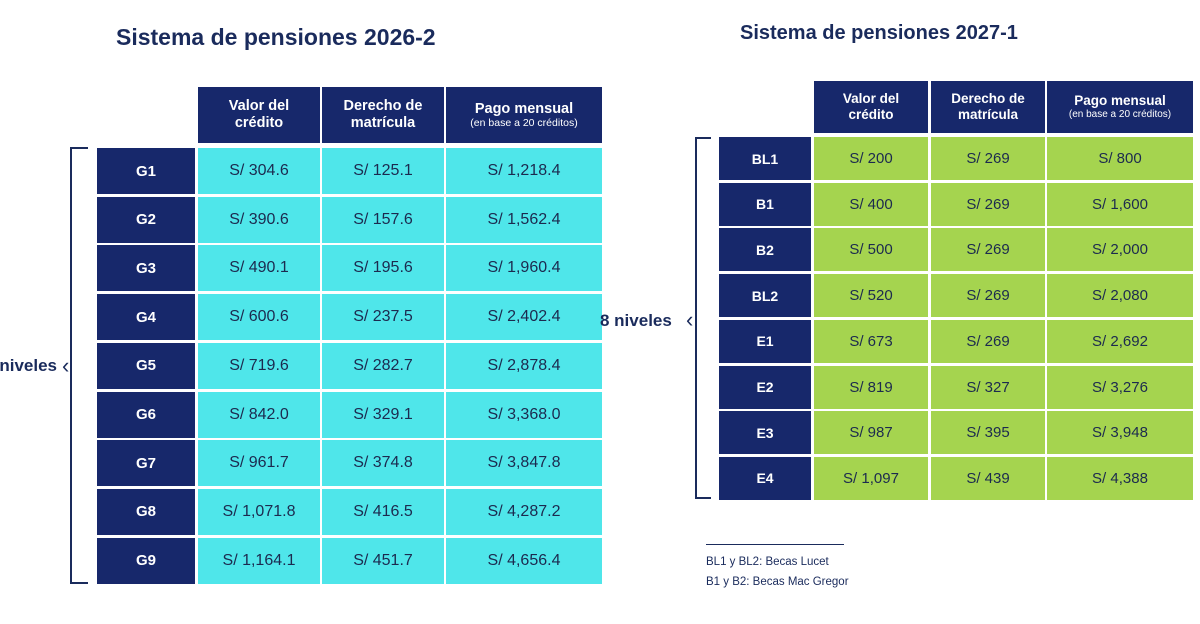  What do you see at coordinates (383, 317) in the screenshot?
I see `price-cell: S/ 237.5` at bounding box center [383, 317].